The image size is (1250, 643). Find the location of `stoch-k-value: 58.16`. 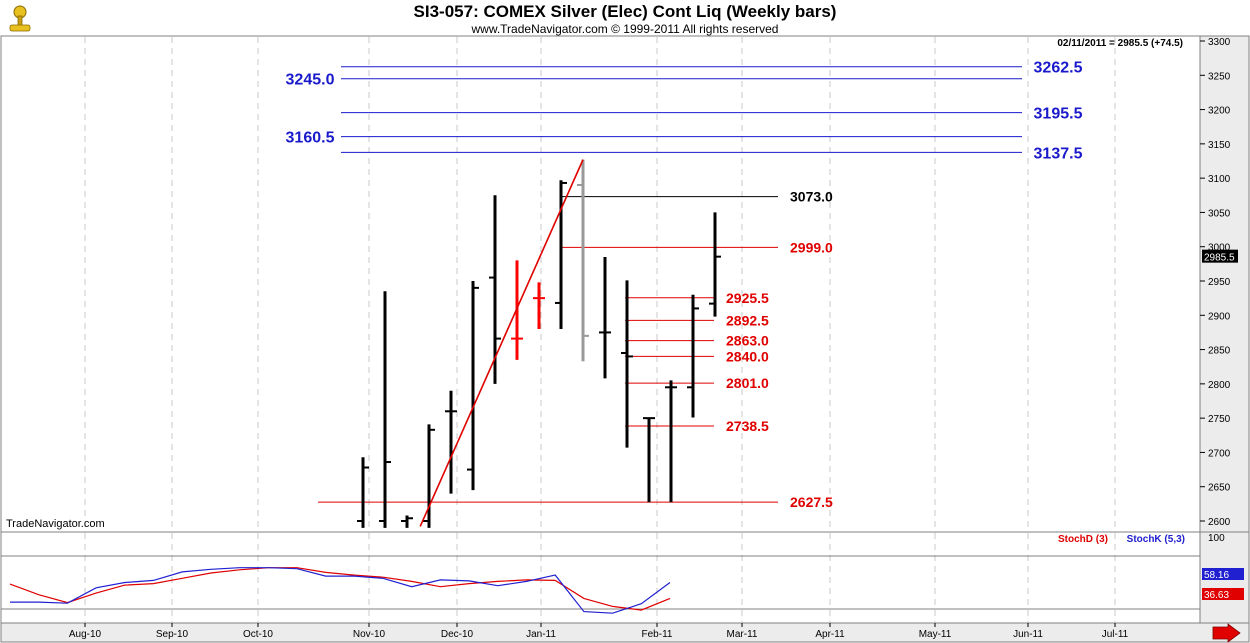

stoch-k-value: 58.16 is located at coordinates (1216, 575).